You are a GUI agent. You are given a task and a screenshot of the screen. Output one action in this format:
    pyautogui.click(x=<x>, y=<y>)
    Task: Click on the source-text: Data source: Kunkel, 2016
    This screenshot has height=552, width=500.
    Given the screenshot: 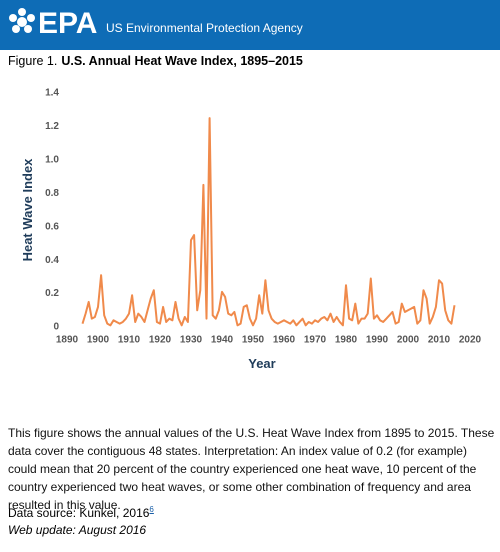 What is the action you would take?
    pyautogui.click(x=79, y=513)
    